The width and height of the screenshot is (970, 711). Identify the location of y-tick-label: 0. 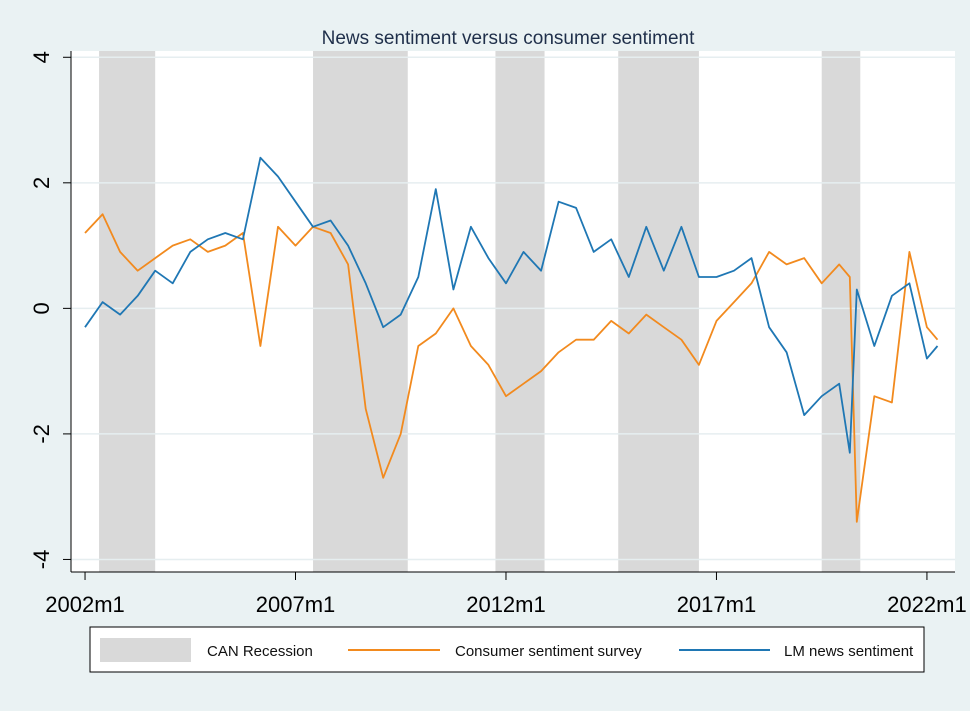
(41, 308).